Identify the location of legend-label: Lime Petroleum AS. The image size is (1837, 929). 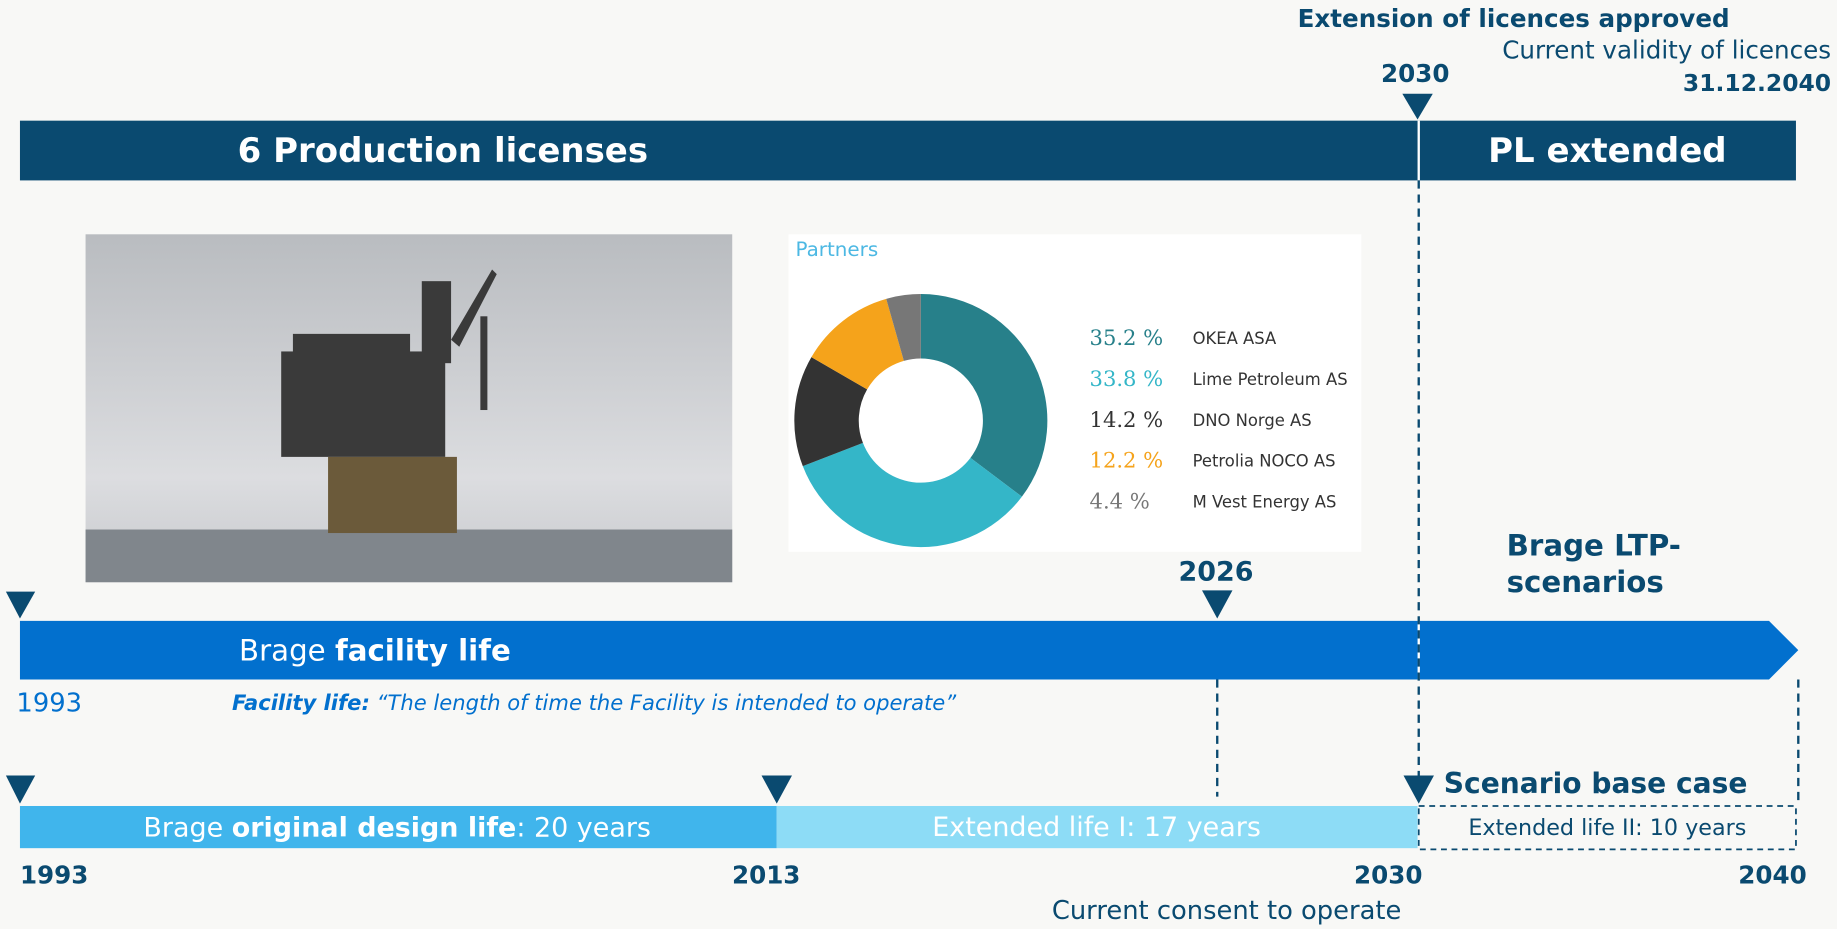
(1270, 379).